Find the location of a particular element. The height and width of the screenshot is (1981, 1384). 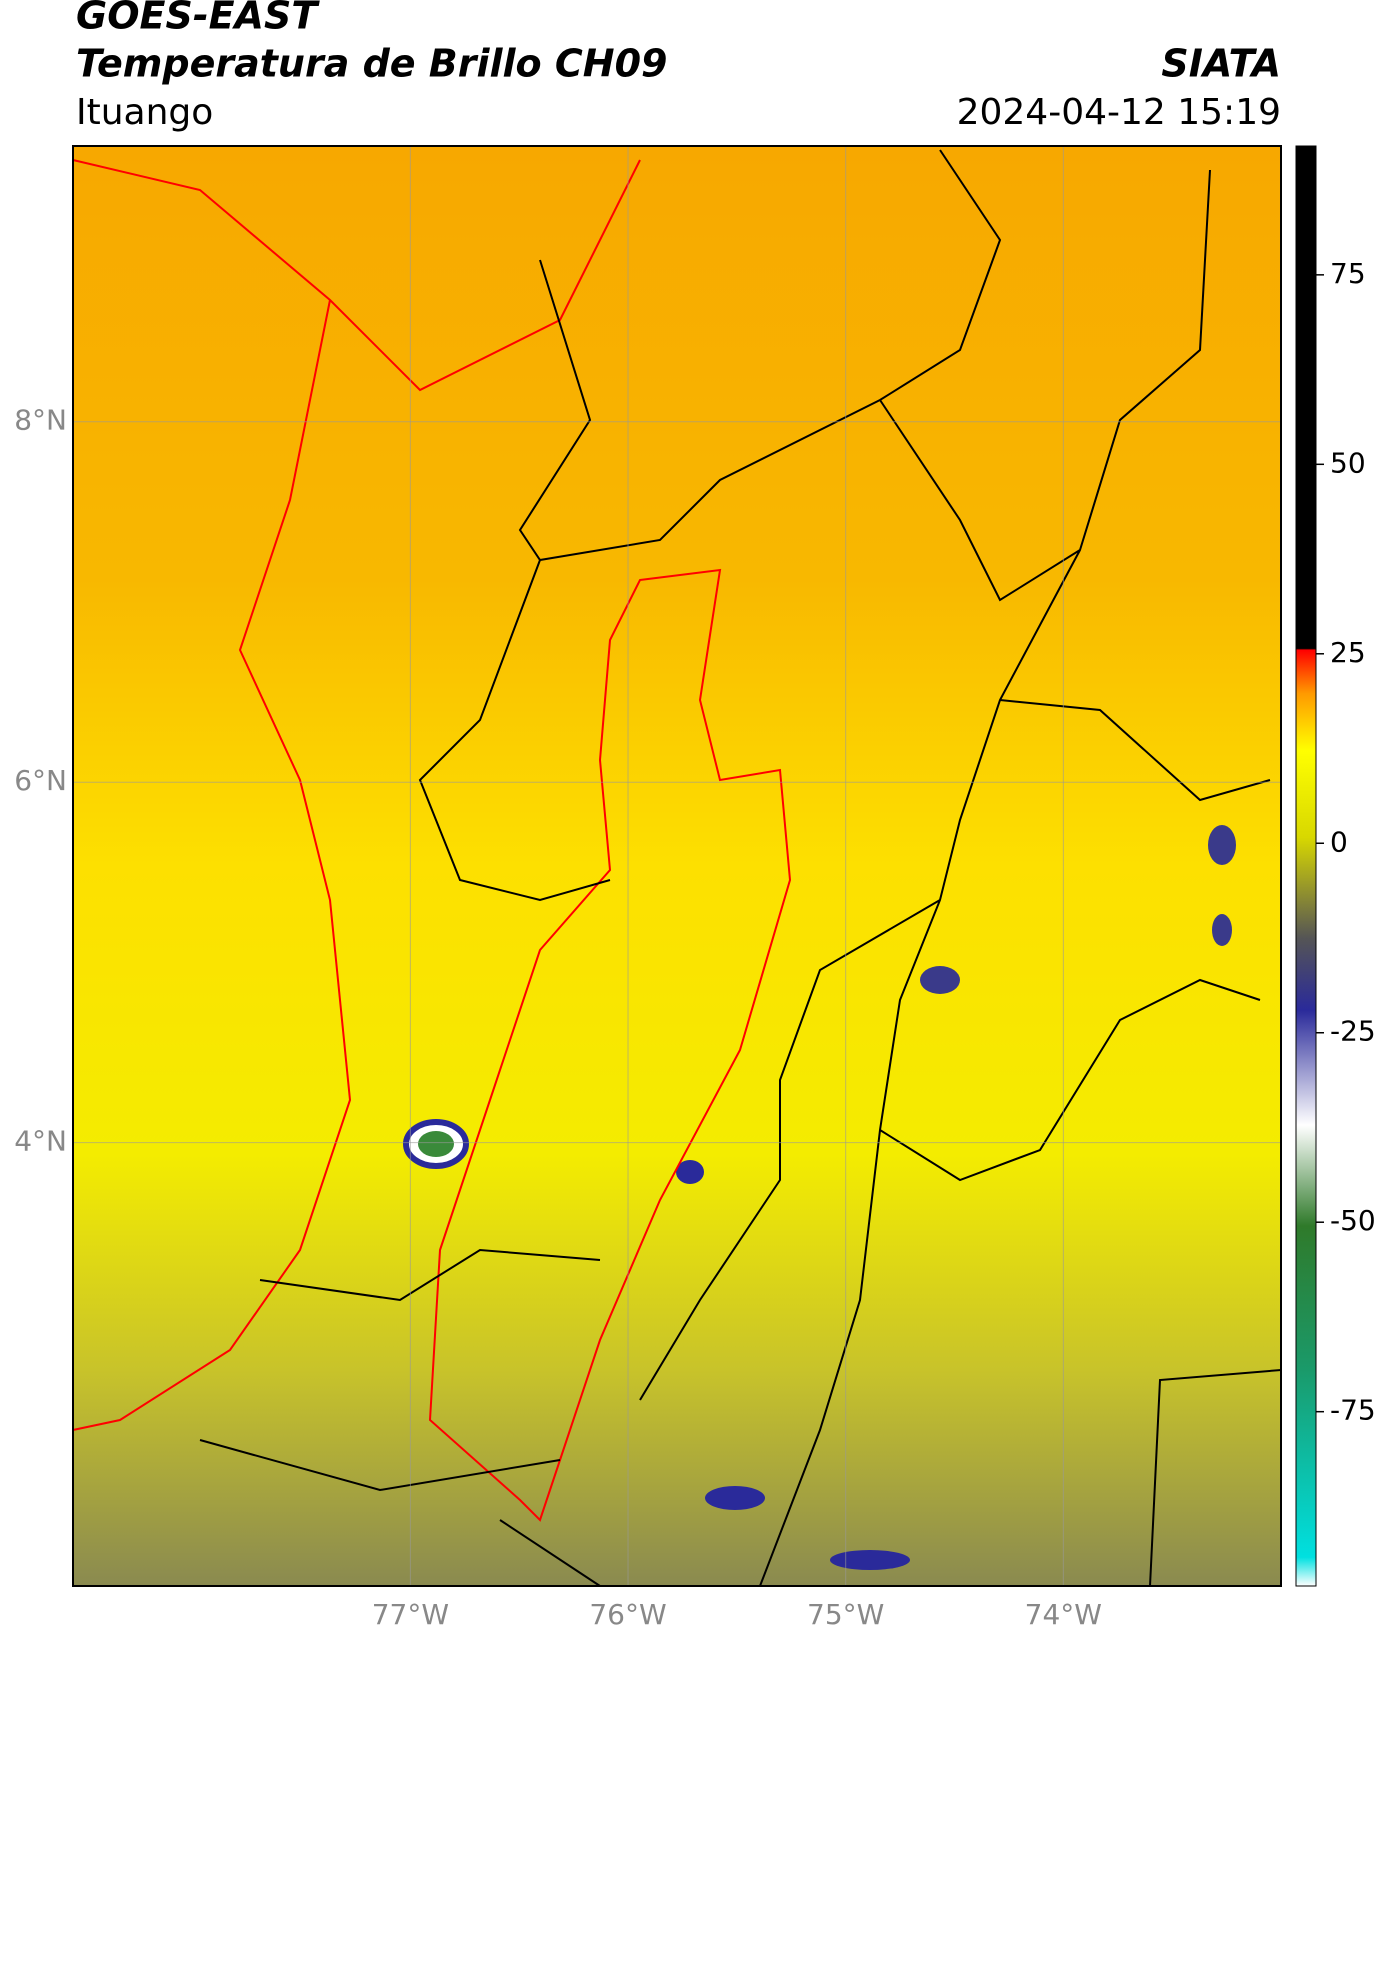

lat-tick-label: 4°N is located at coordinates (40, 1141).